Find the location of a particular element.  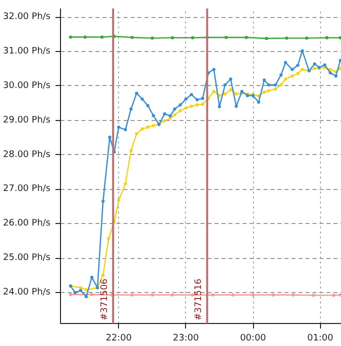

x-tick-label: 00:00 is located at coordinates (253, 339).